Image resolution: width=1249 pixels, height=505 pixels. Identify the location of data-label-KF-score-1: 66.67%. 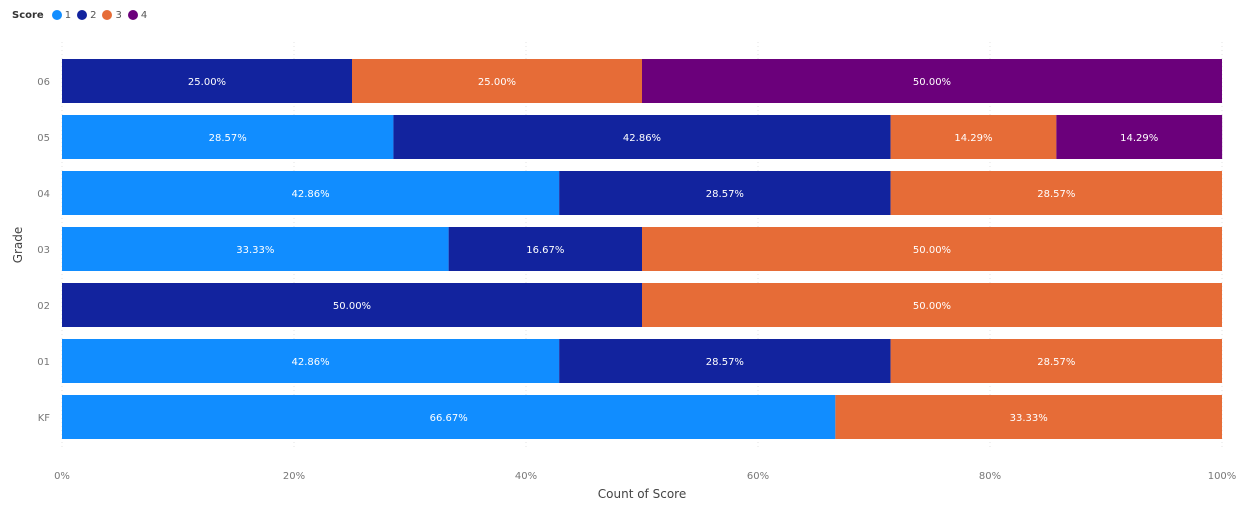
(449, 418).